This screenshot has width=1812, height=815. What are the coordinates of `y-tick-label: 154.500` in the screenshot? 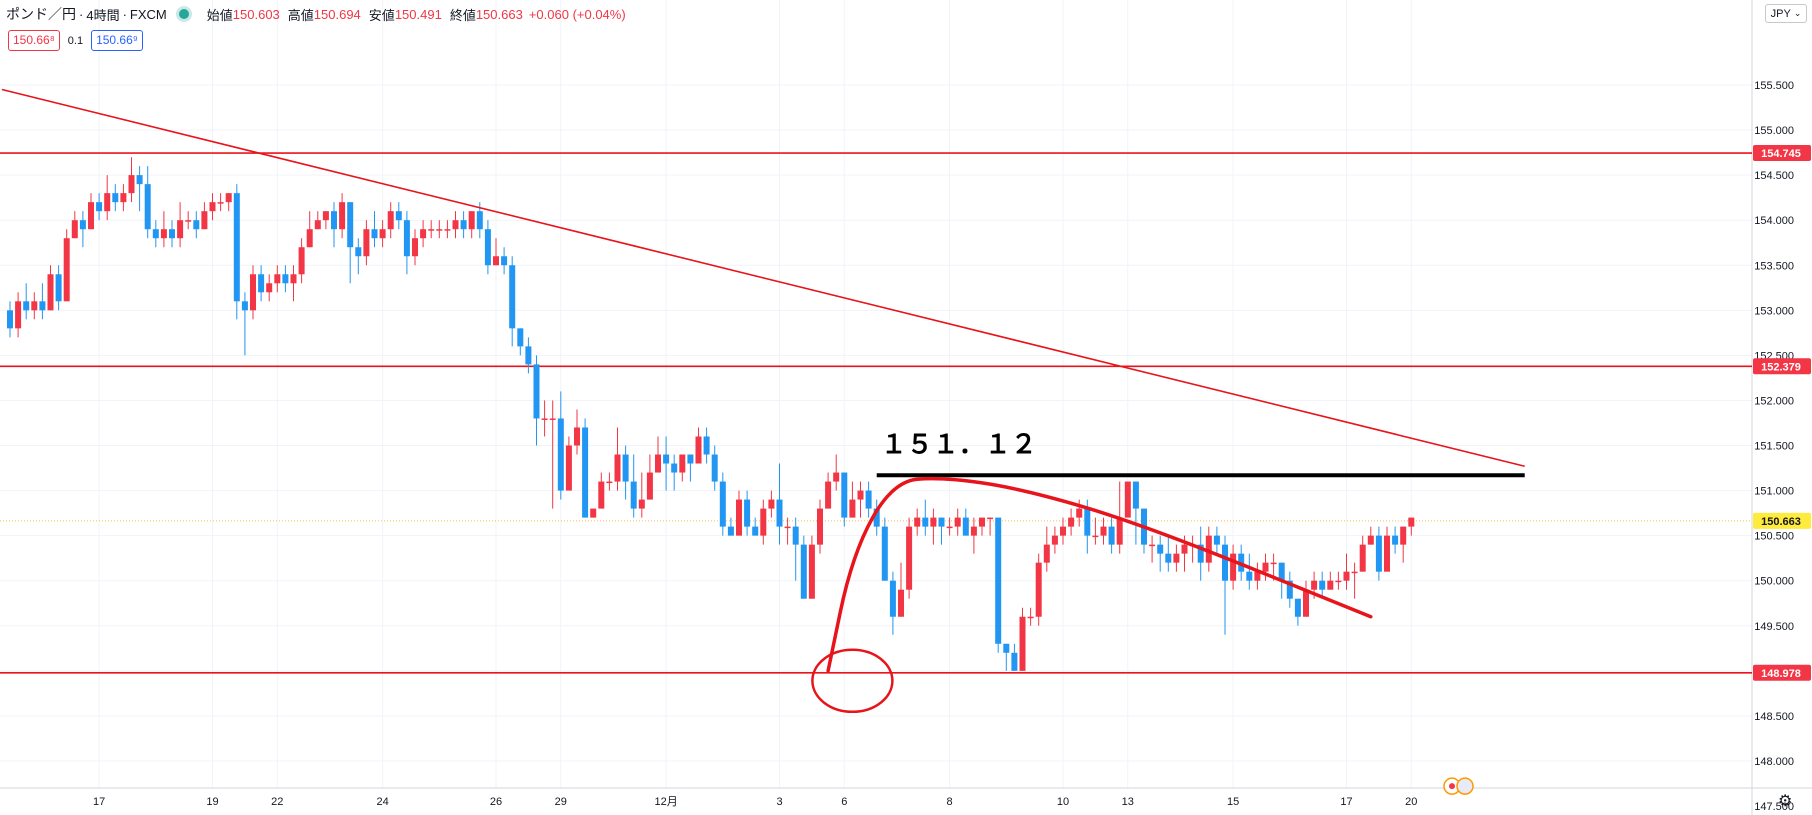 It's located at (1774, 176).